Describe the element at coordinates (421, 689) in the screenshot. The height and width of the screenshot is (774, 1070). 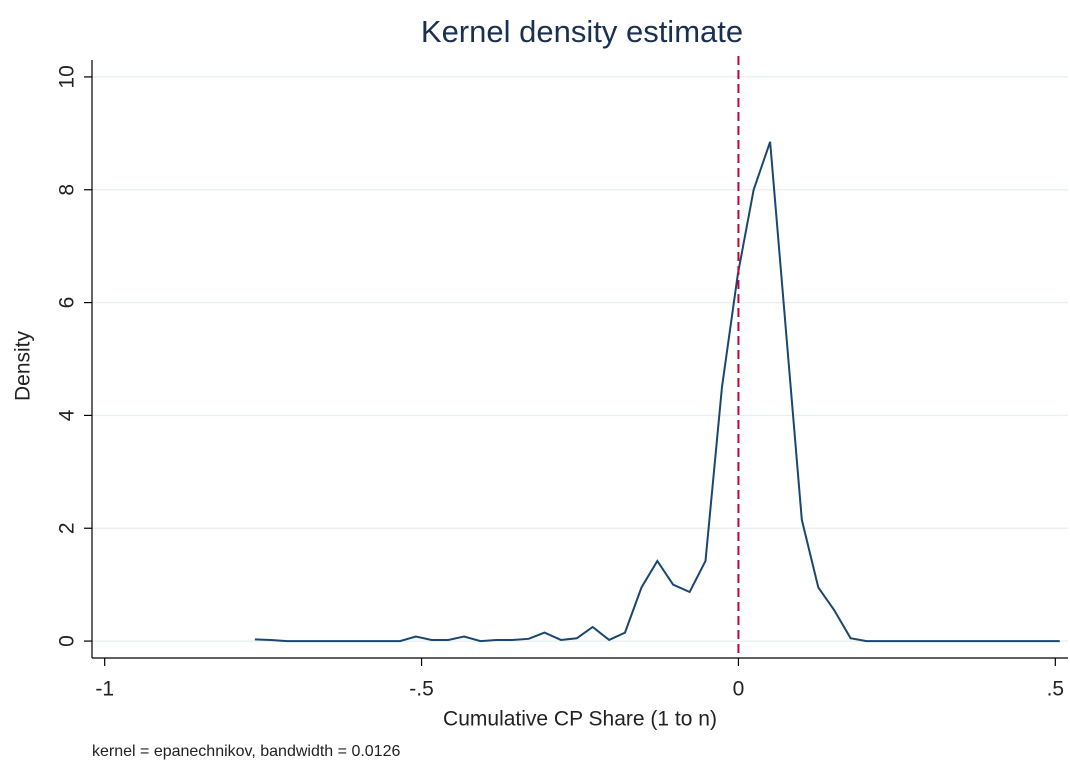
I see `x-tick-label: -.5` at that location.